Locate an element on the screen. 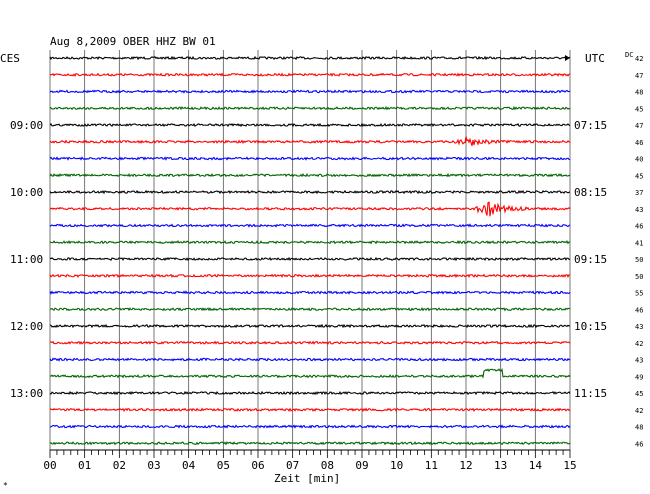 This screenshot has width=650, height=494. left-zone-label: CES is located at coordinates (10, 58).